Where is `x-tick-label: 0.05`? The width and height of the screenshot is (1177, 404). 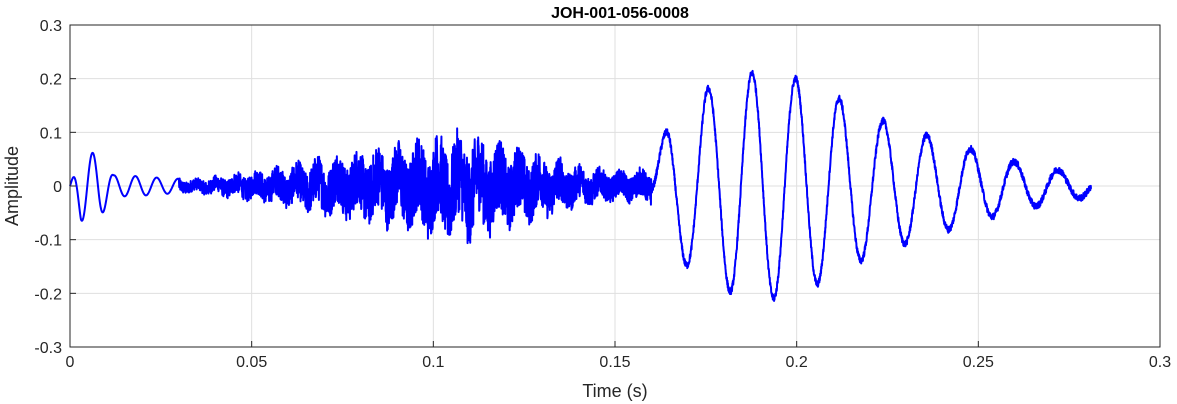 x-tick-label: 0.05 is located at coordinates (251, 362).